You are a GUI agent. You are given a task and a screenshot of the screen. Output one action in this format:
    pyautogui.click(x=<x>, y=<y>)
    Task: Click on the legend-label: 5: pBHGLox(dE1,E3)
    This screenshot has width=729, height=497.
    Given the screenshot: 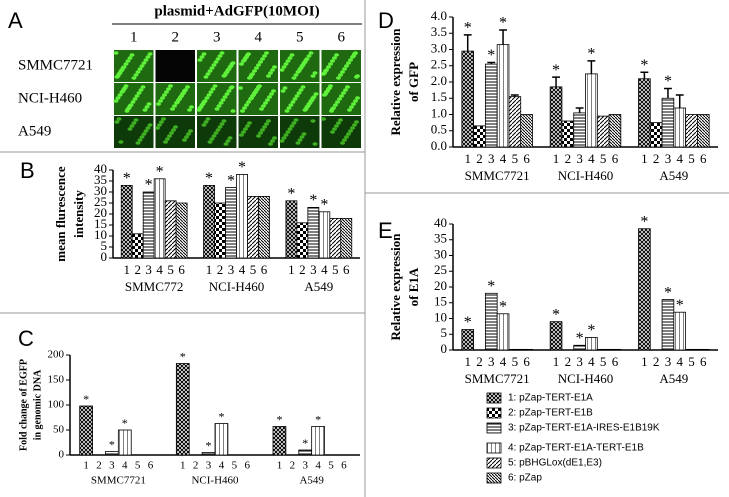 What is the action you would take?
    pyautogui.click(x=555, y=463)
    